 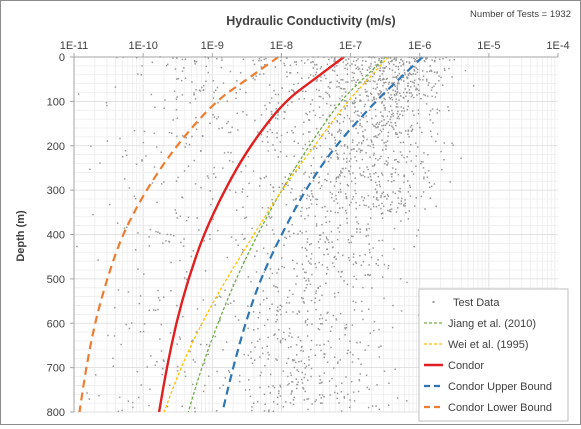 What do you see at coordinates (419, 46) in the screenshot?
I see `x-tick-label: 1E-6` at bounding box center [419, 46].